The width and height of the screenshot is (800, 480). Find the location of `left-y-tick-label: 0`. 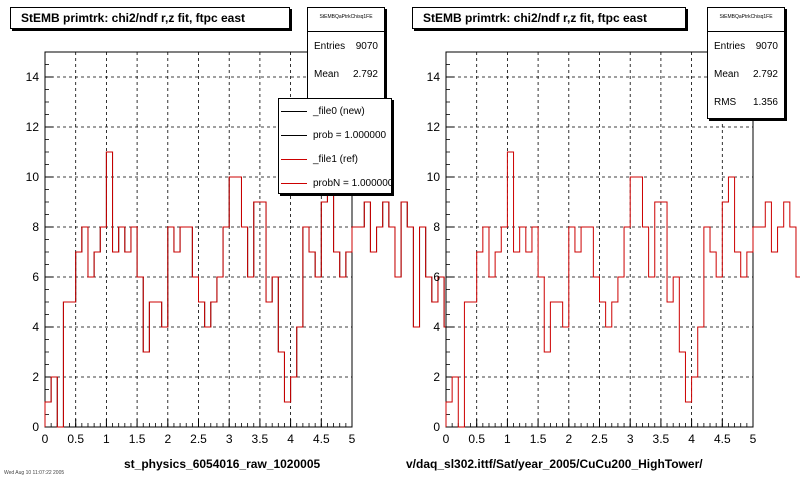

left-y-tick-label: 0 is located at coordinates (35, 427).